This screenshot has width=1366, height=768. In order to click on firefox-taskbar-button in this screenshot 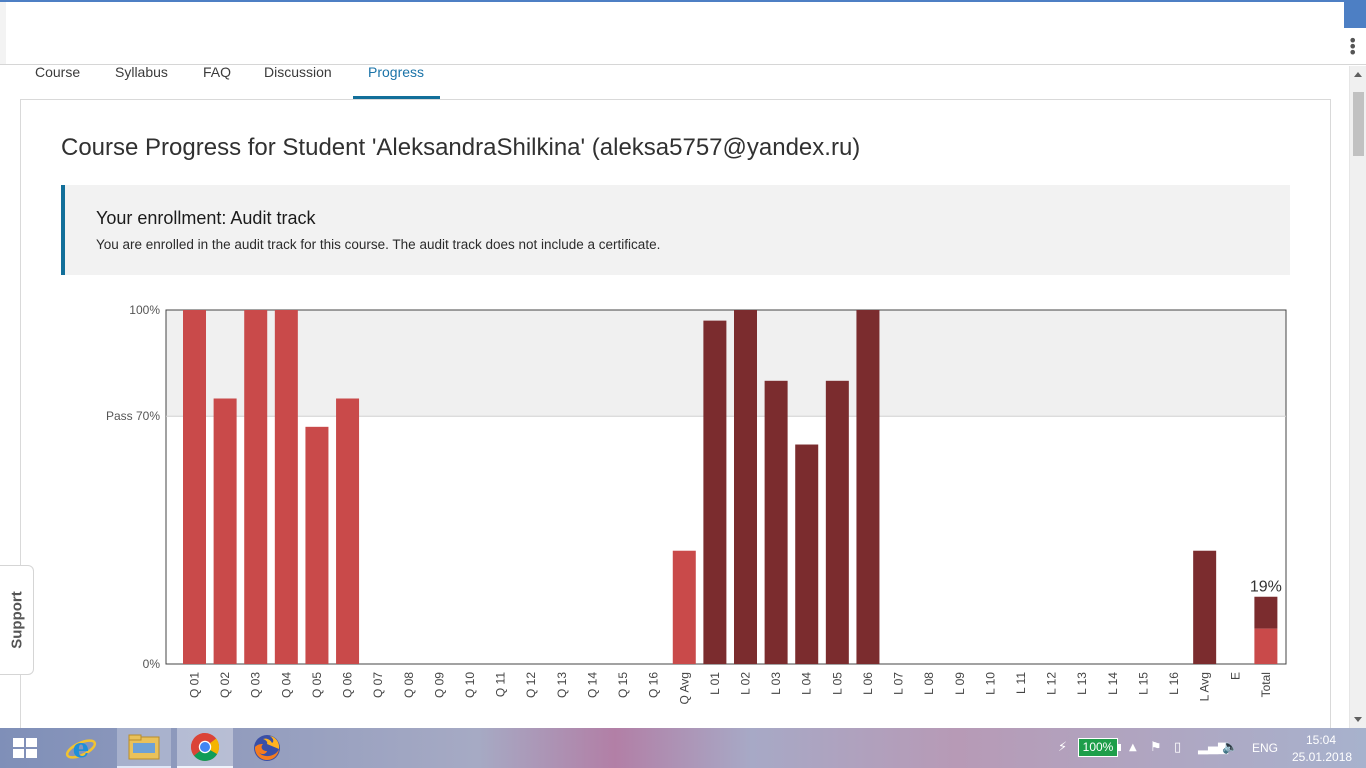, I will do `click(267, 748)`.